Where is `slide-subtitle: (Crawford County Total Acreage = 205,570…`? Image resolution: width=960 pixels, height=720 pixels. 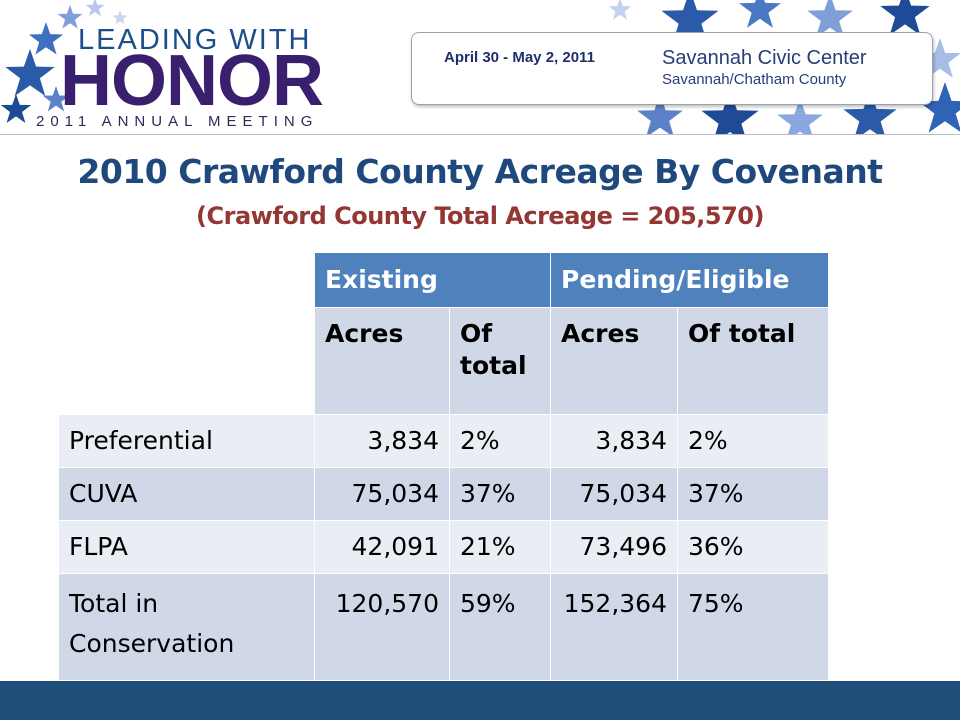 slide-subtitle: (Crawford County Total Acreage = 205,570… is located at coordinates (480, 216).